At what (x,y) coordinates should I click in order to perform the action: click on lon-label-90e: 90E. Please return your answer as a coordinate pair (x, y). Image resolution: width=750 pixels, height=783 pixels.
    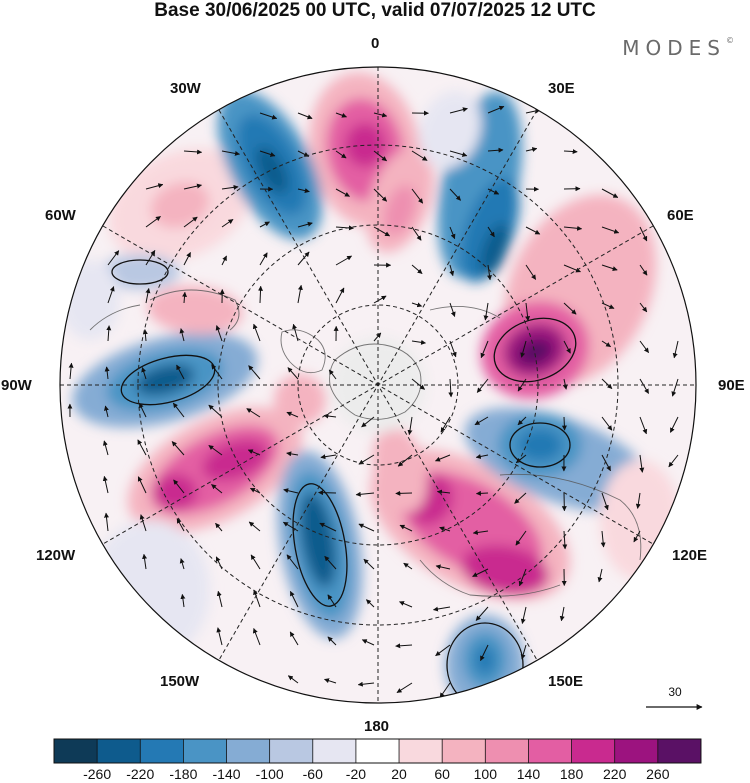
    Looking at the image, I should click on (731, 385).